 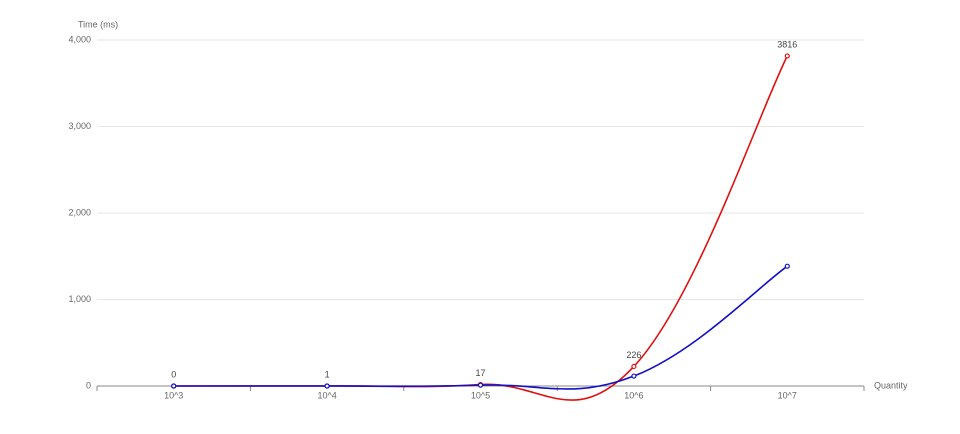 I want to click on y-tick-label: 4,000, so click(x=79, y=39).